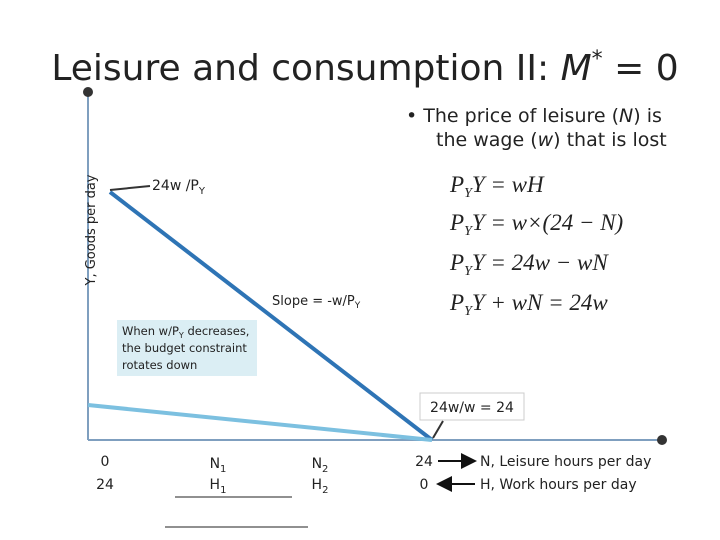 The image size is (720, 540). Describe the element at coordinates (91, 230) in the screenshot. I see `y-axis-label: Y, Goods per day` at that location.